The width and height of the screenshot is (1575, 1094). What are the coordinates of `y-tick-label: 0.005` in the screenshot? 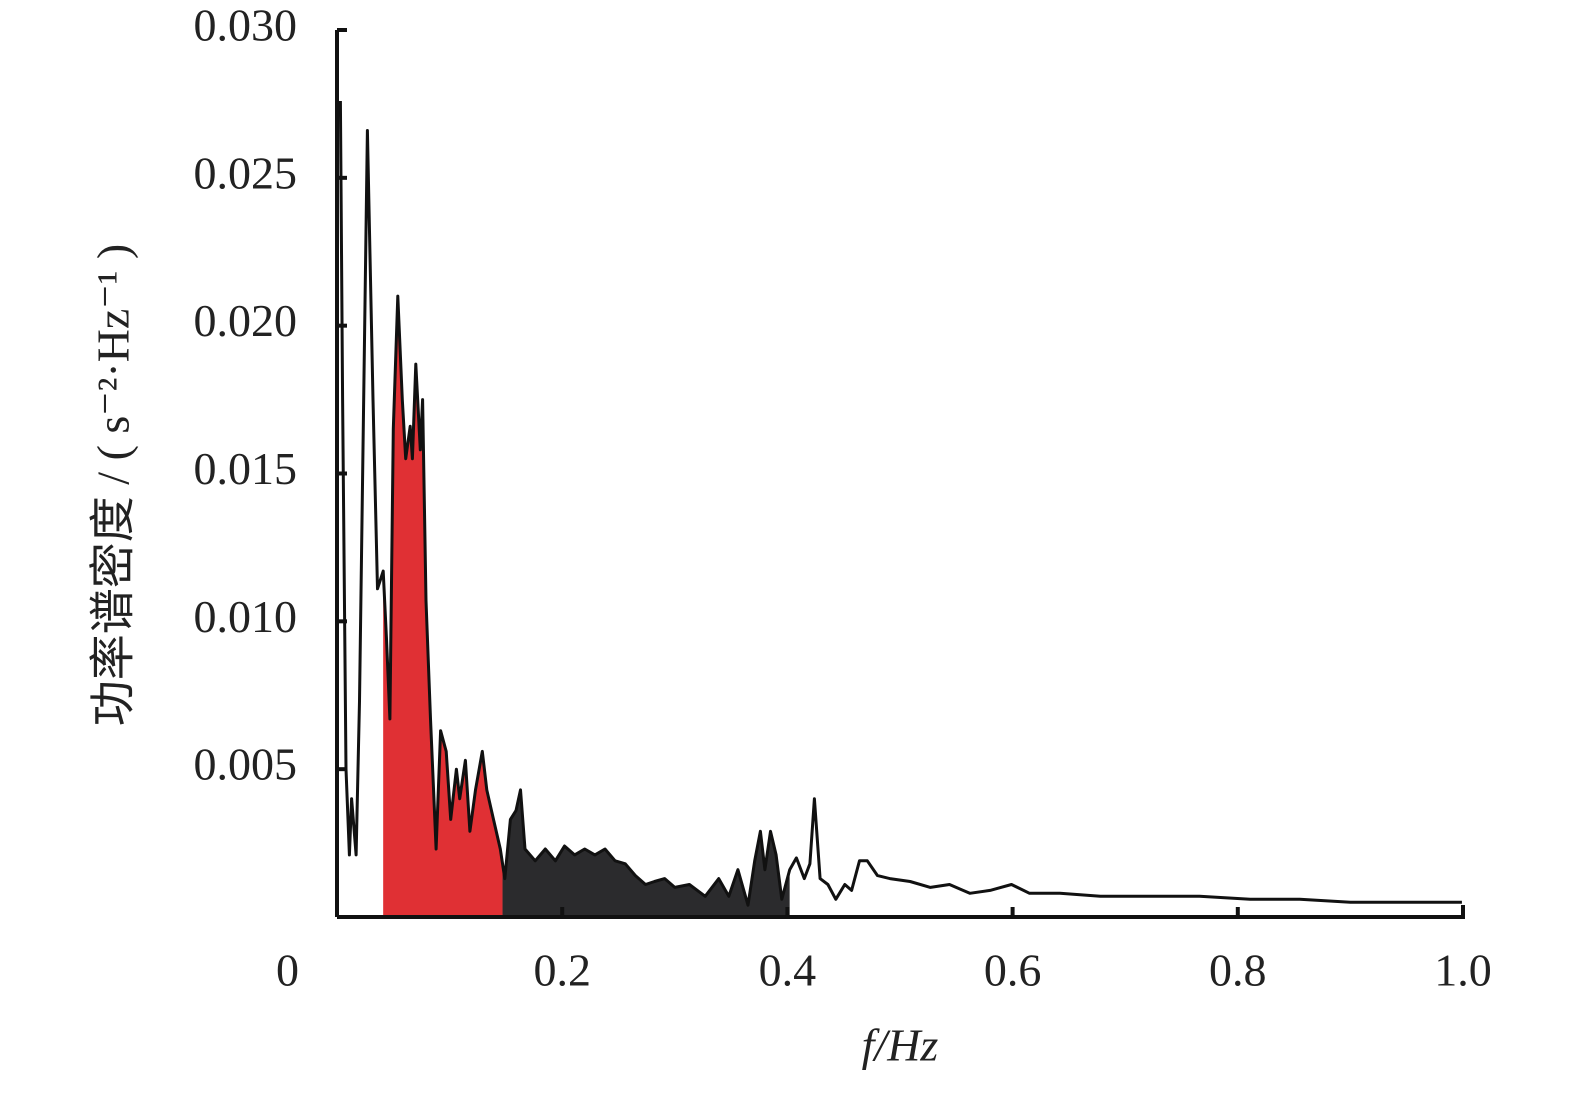 It's located at (246, 764).